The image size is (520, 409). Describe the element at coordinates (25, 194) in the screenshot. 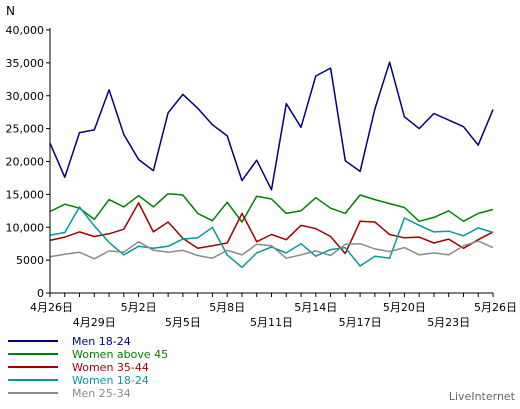

I see `y-tick-label: 15,000` at that location.